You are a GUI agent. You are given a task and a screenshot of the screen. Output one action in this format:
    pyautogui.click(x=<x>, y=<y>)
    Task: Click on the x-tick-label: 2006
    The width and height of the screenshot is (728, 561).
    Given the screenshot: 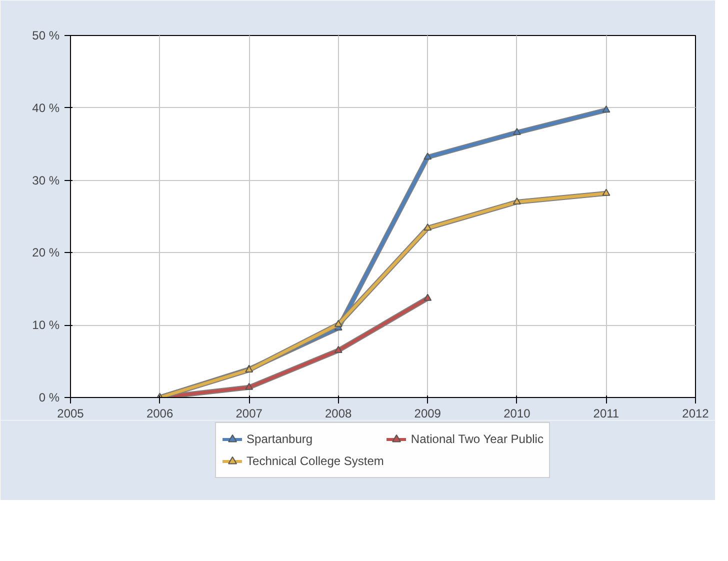 What is the action you would take?
    pyautogui.click(x=160, y=413)
    